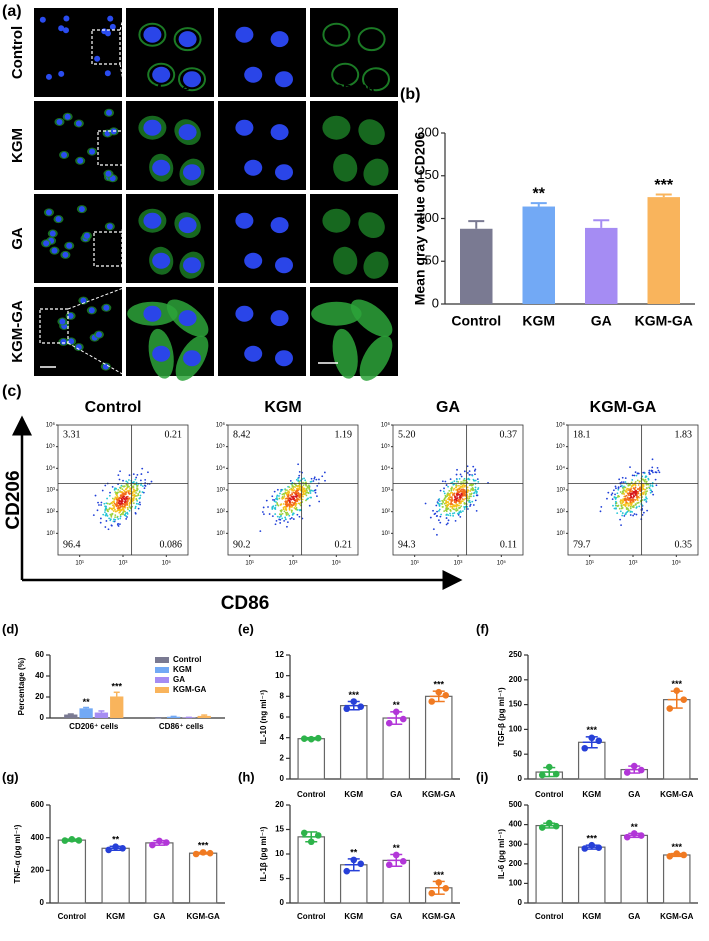  What do you see at coordinates (97, 359) in the screenshot?
I see `zoom-line` at bounding box center [97, 359].